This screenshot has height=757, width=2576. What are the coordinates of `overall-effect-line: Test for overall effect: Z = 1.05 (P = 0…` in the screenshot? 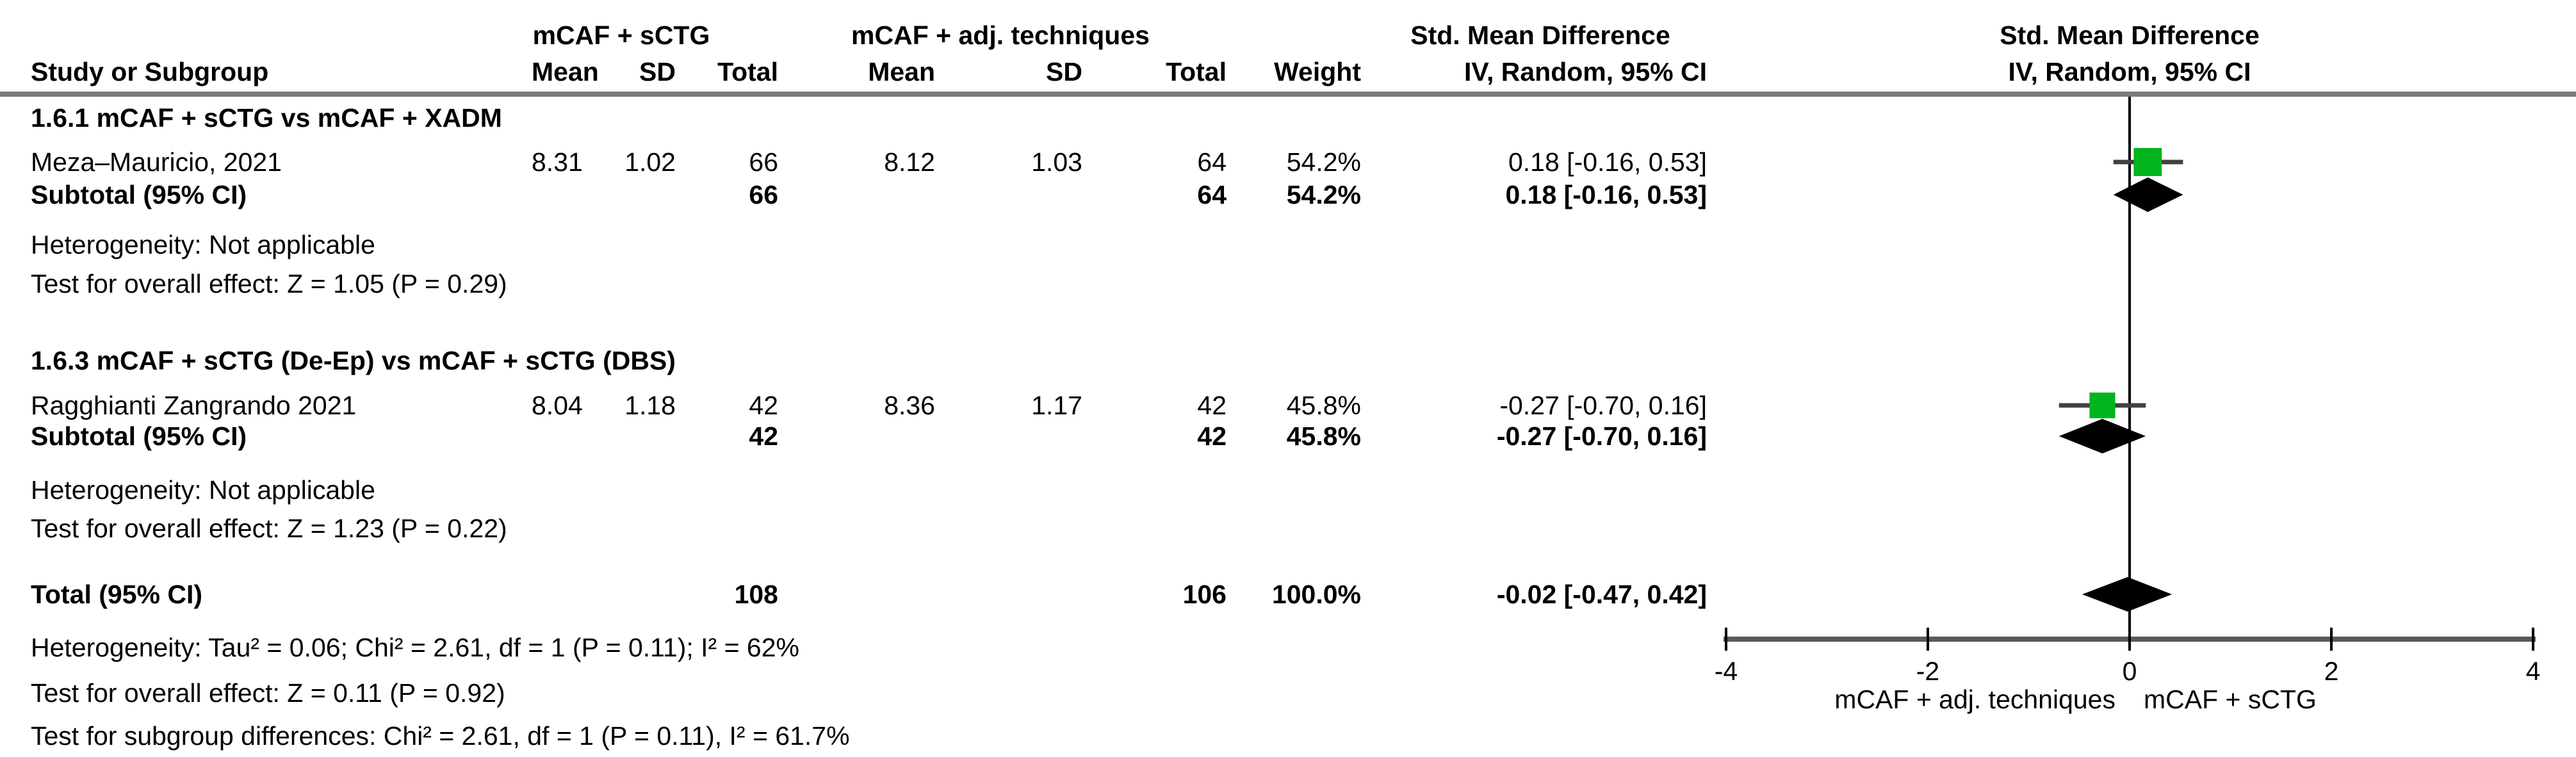 It's located at (269, 283).